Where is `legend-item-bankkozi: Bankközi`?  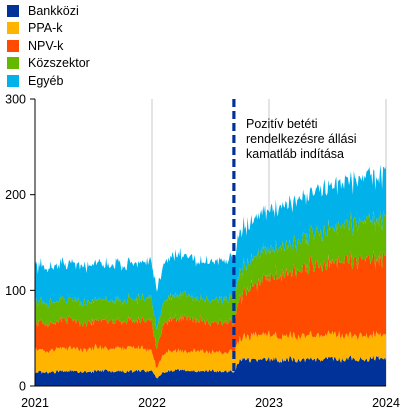
legend-item-bankkozi: Bankközi is located at coordinates (48, 11).